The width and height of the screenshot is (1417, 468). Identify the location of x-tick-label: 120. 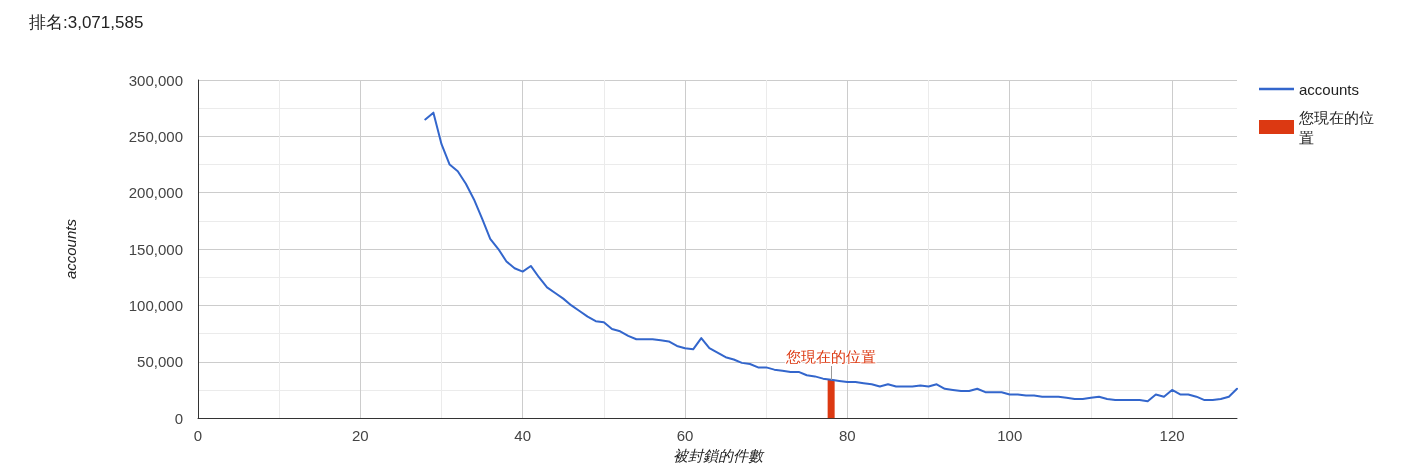
(1172, 436).